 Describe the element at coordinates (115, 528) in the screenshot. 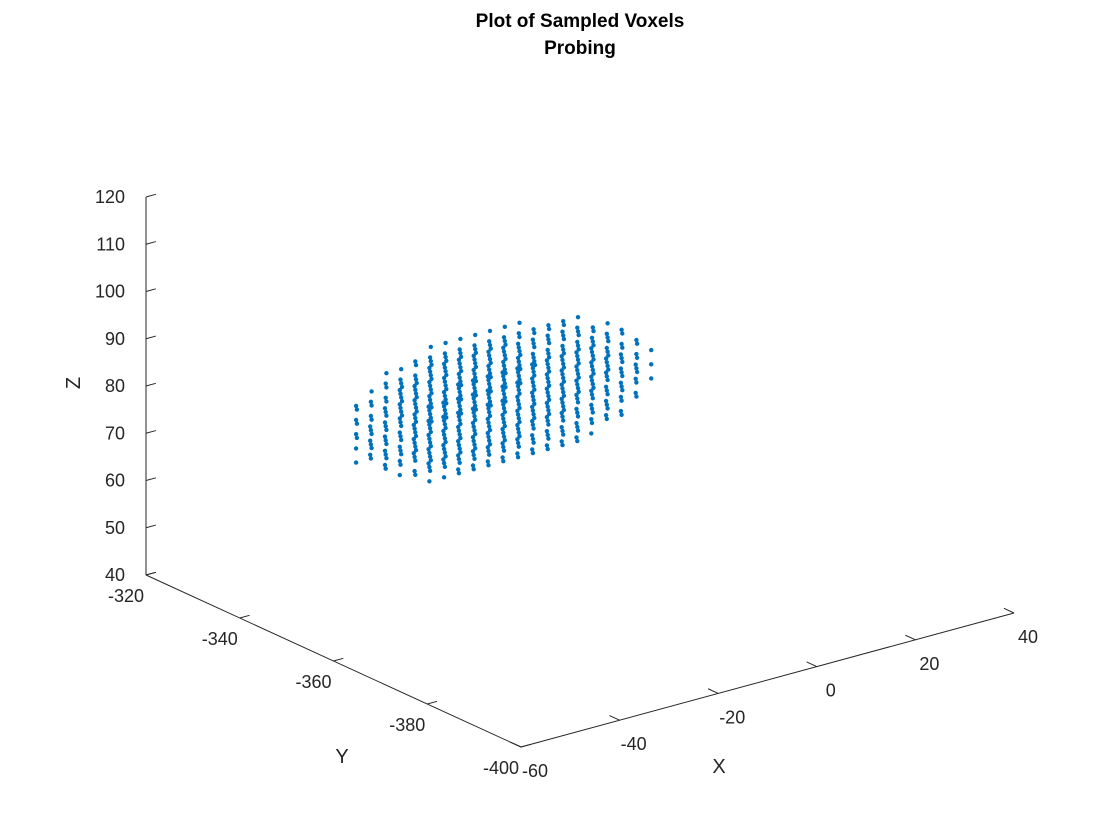

I see `z-tick-label: 50` at that location.